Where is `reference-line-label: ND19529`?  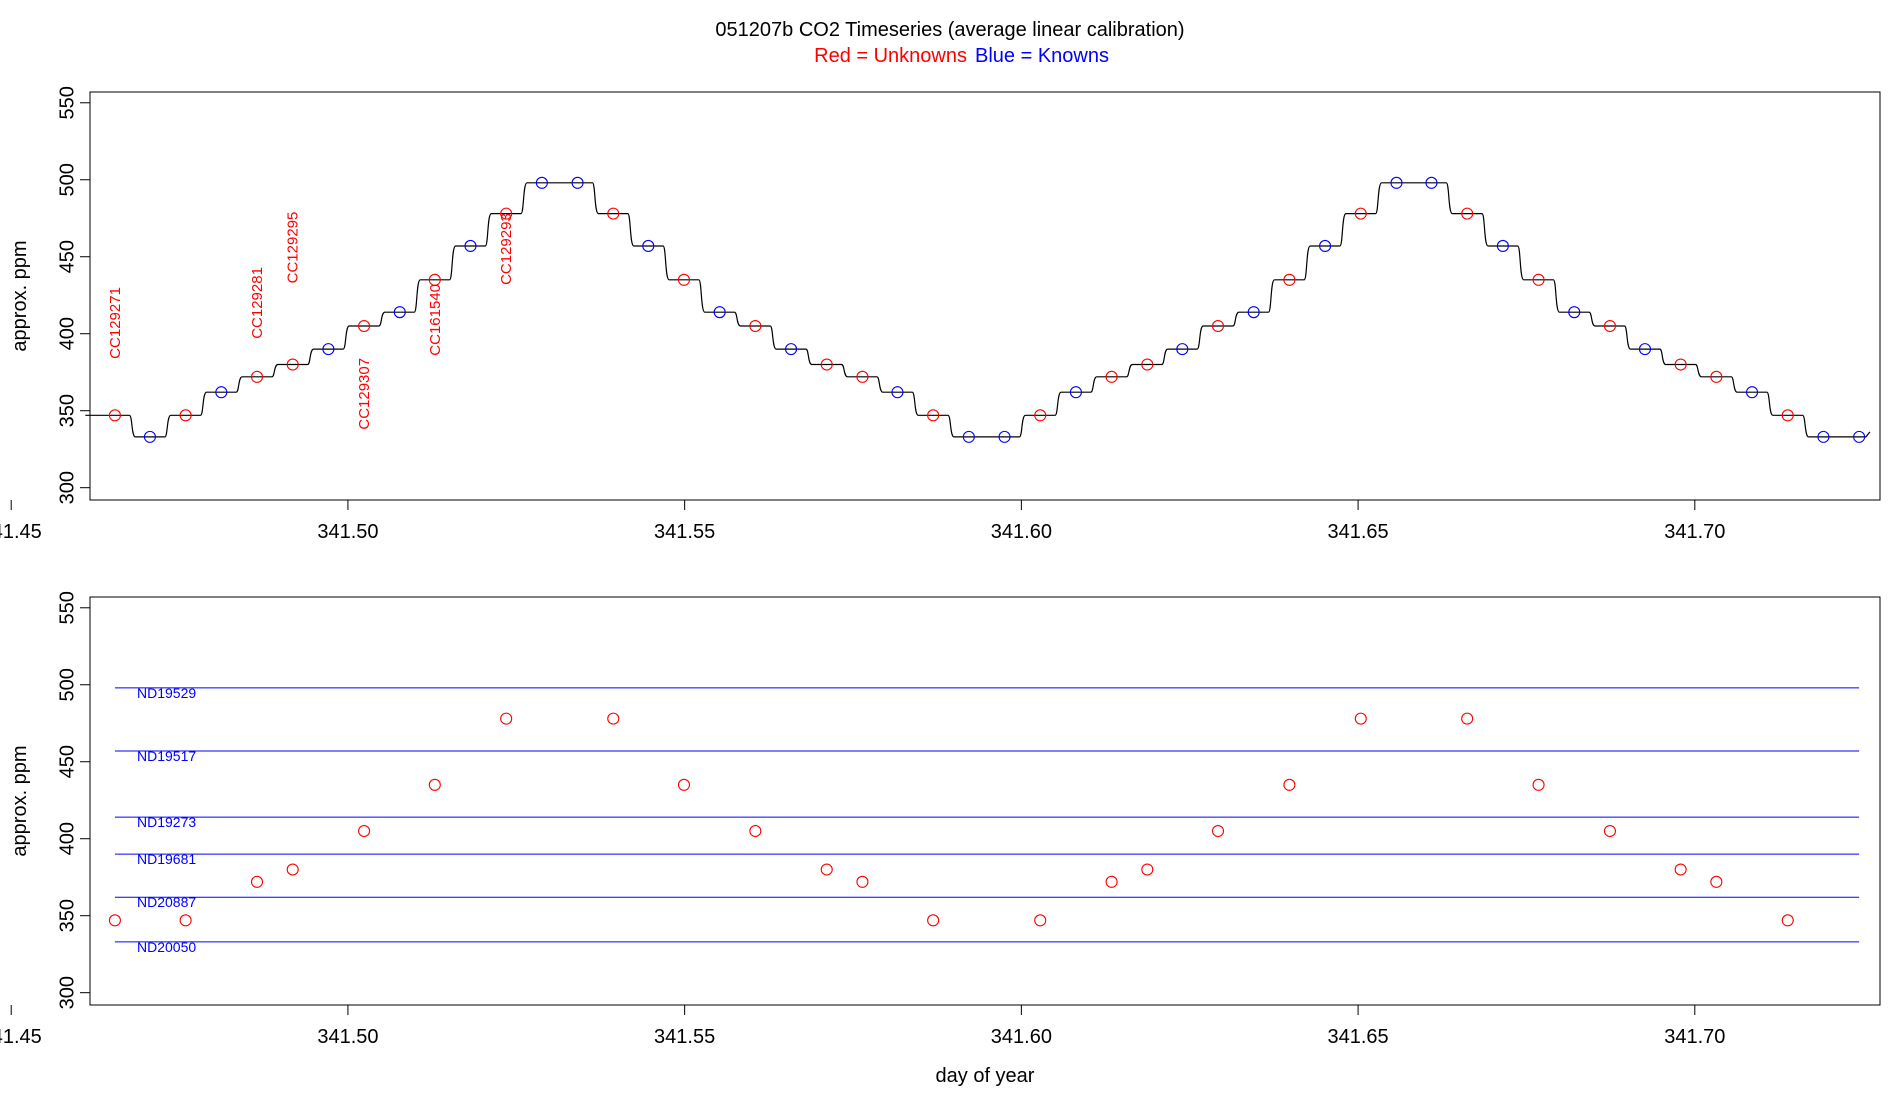
reference-line-label: ND19529 is located at coordinates (166, 693).